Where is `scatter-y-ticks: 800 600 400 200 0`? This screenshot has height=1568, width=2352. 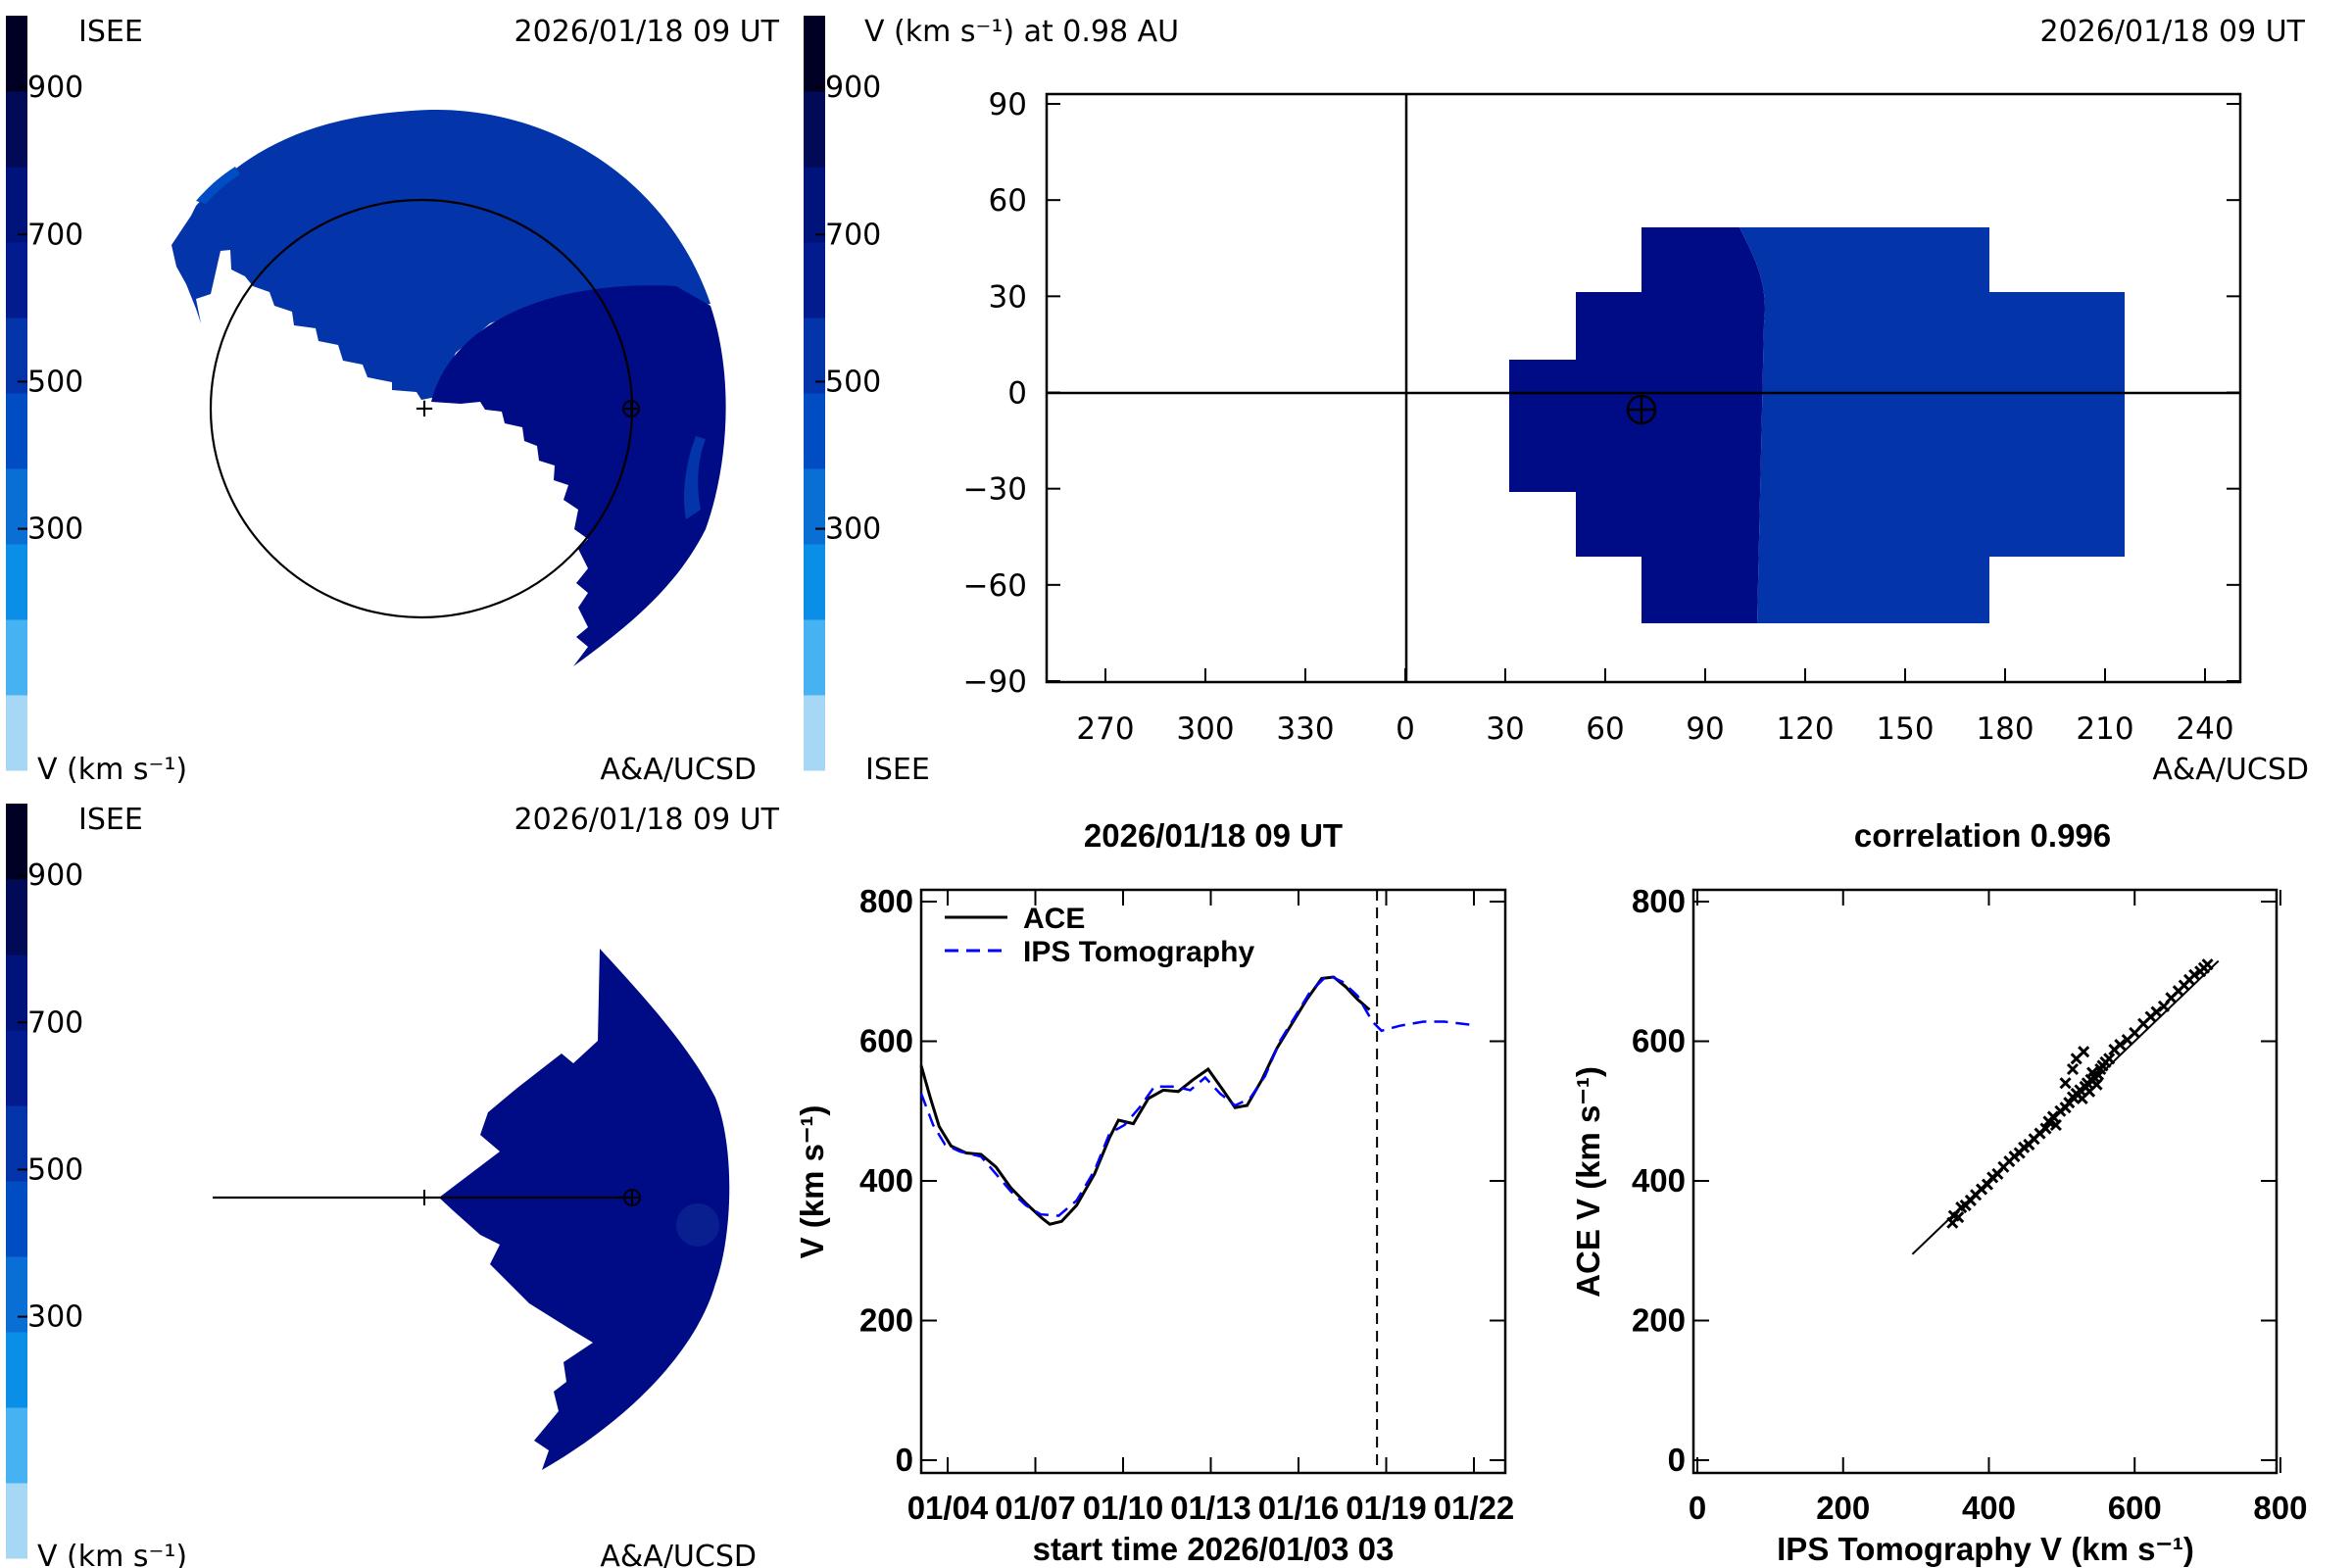 scatter-y-ticks: 800 600 400 200 0 is located at coordinates (1954, 1180).